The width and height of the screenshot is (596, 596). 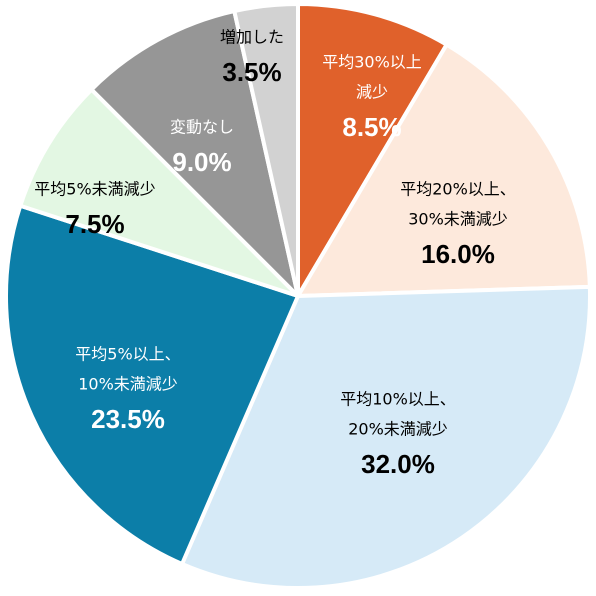 What do you see at coordinates (94, 224) in the screenshot?
I see `slice-value-5: 7.5%` at bounding box center [94, 224].